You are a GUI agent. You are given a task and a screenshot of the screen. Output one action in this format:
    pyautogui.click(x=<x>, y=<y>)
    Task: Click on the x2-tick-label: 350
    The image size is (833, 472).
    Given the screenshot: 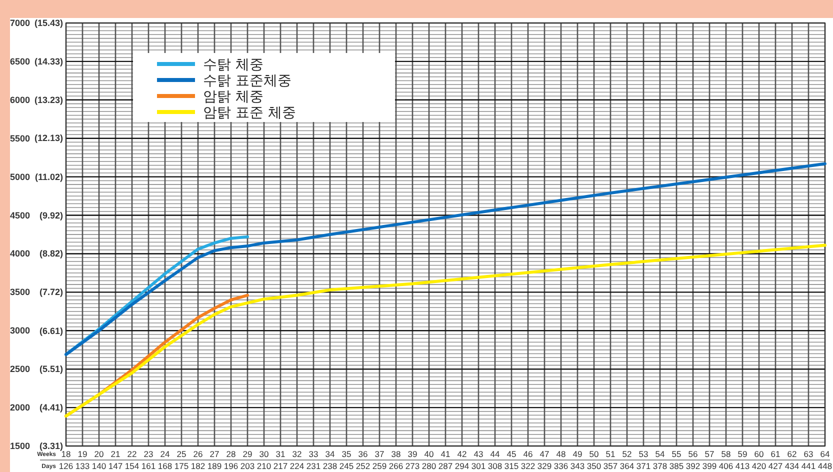 What is the action you would take?
    pyautogui.click(x=594, y=466)
    